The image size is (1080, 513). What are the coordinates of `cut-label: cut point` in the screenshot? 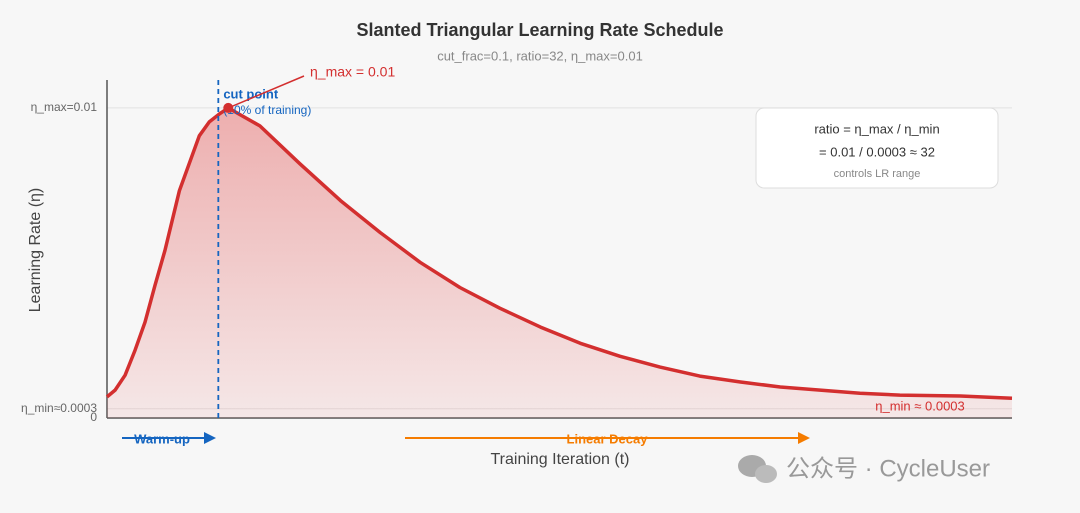 It's located at (251, 93).